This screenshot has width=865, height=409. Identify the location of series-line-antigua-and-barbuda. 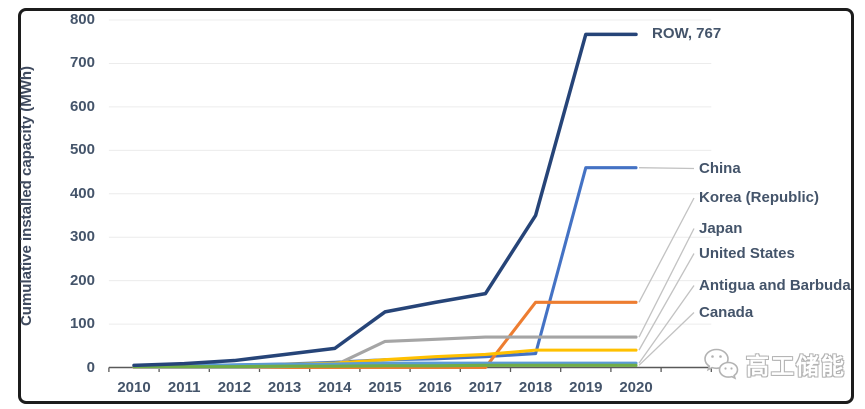
(385, 364).